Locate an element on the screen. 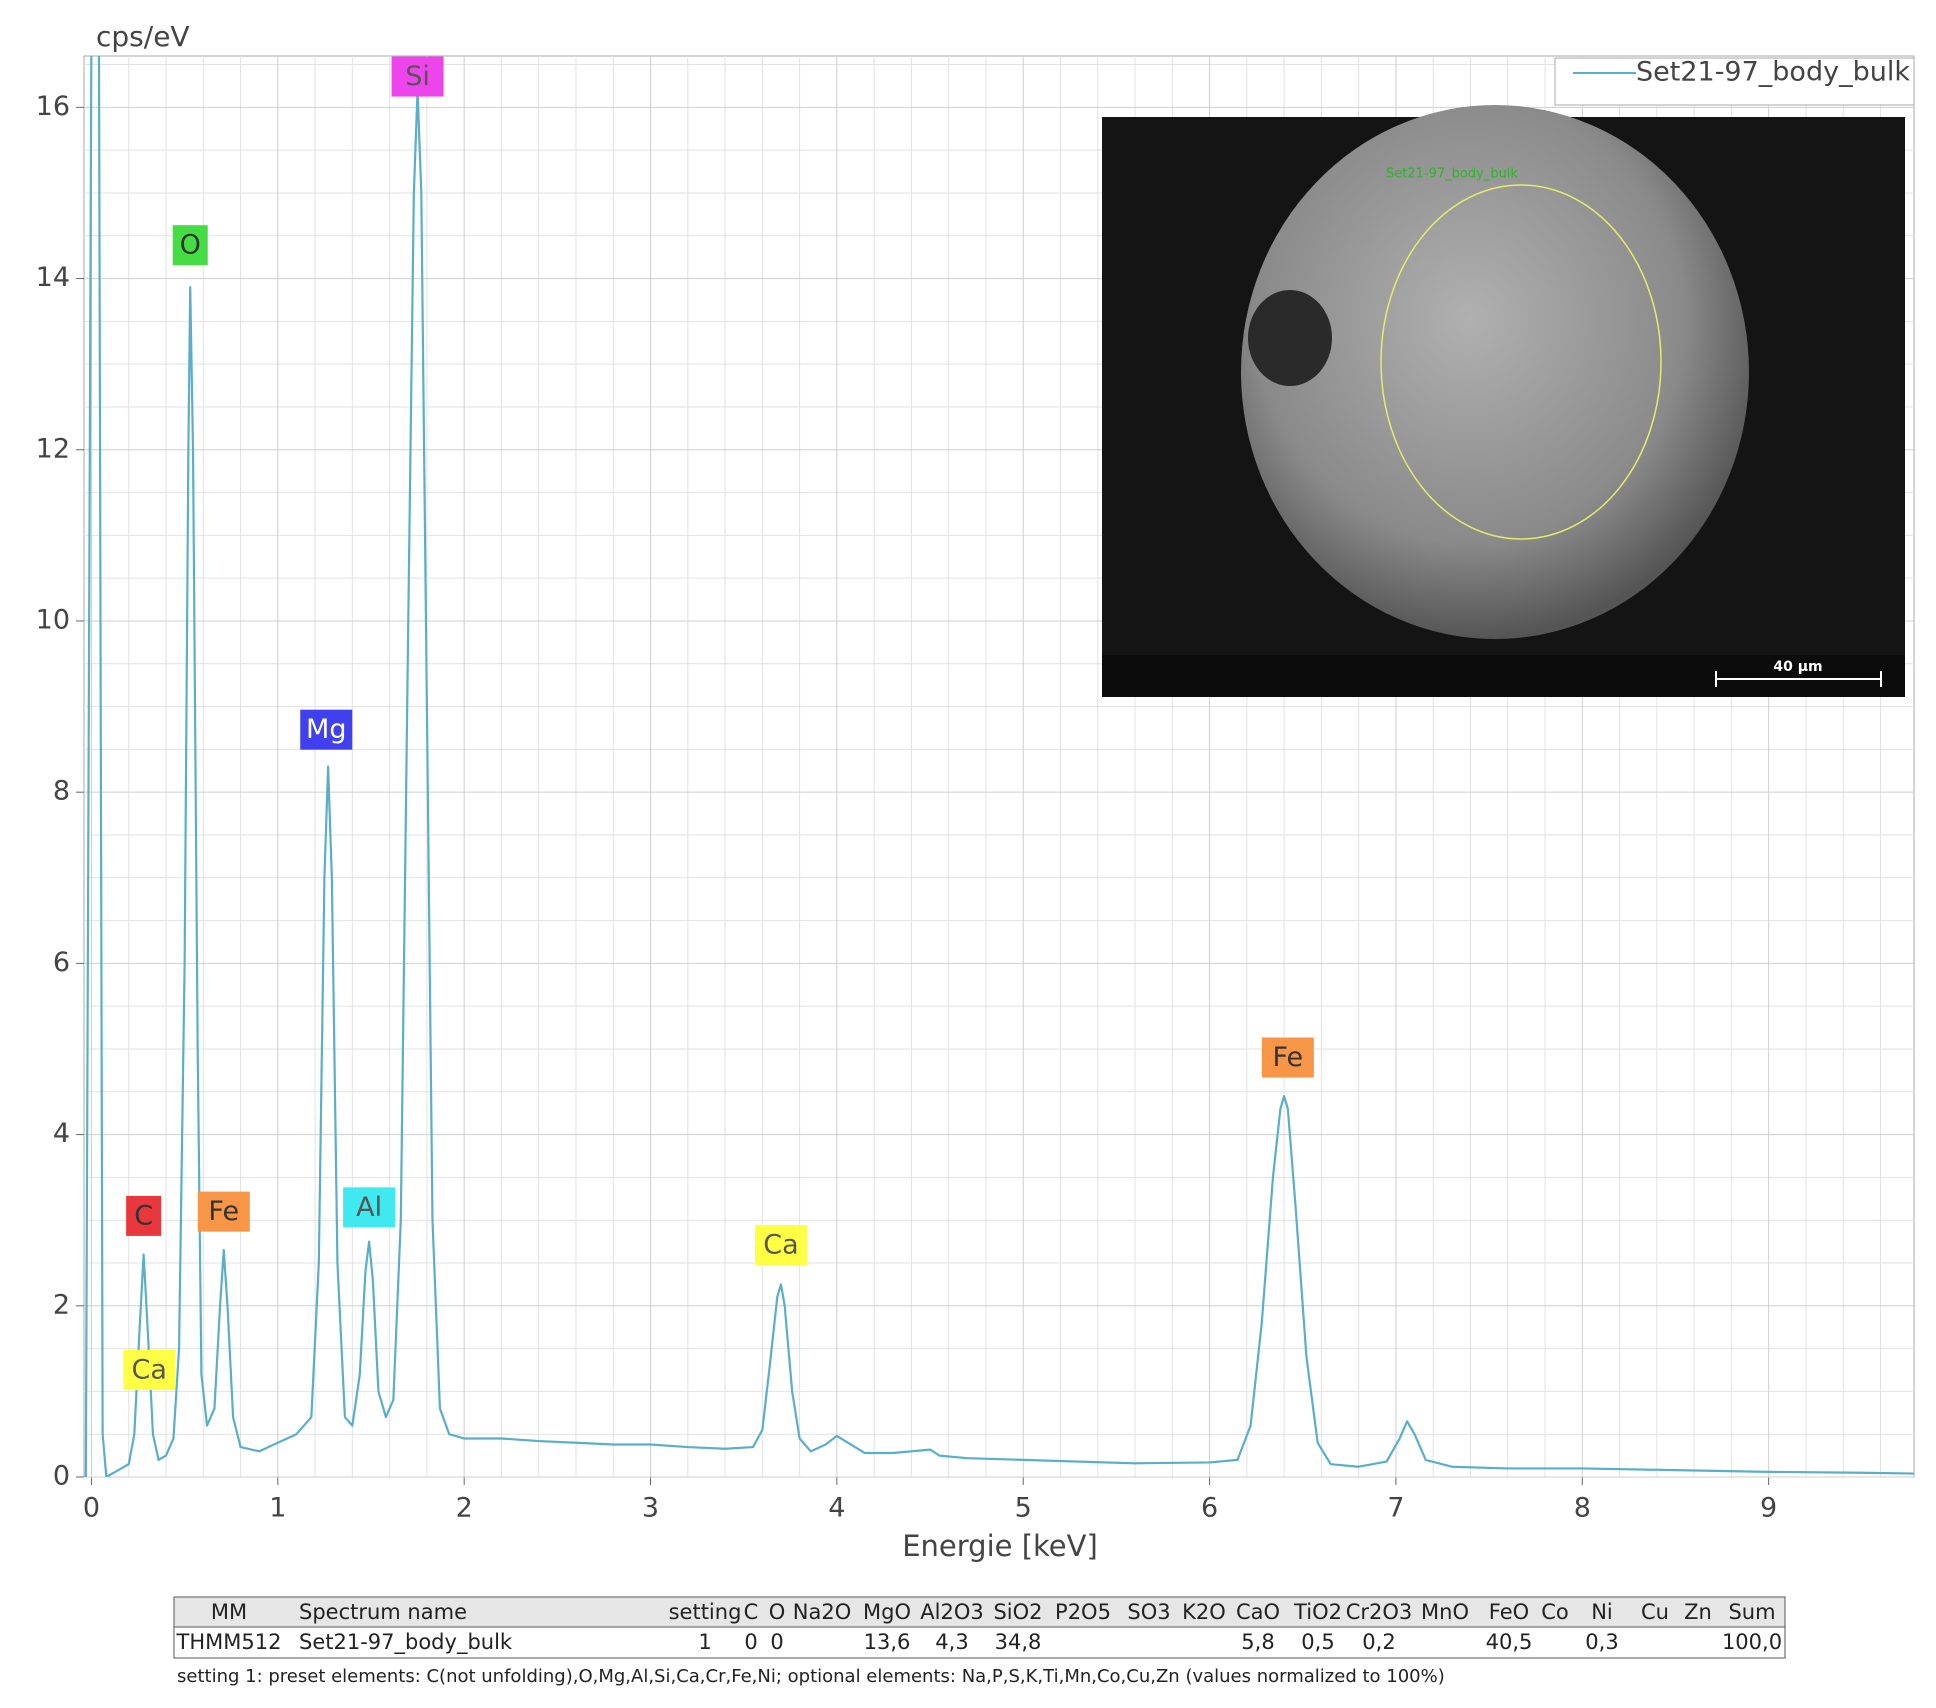 This screenshot has width=1936, height=1708. inset-info-bar is located at coordinates (1503, 676).